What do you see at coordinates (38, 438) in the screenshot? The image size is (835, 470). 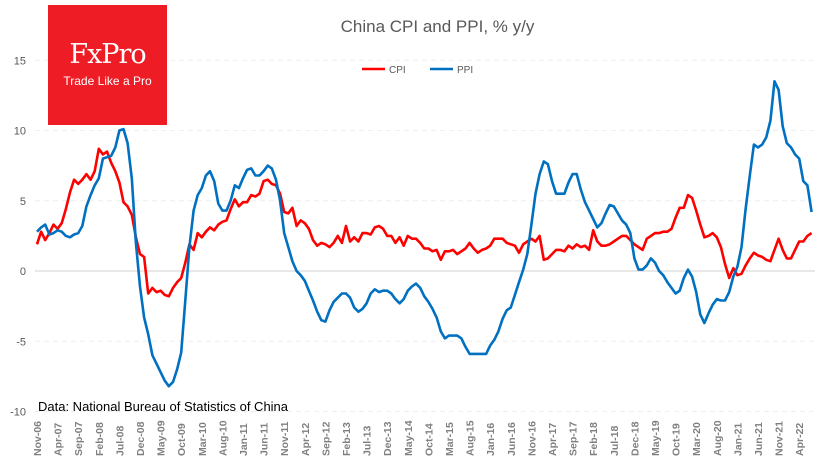 I see `x-tick-label: Nov-06` at bounding box center [38, 438].